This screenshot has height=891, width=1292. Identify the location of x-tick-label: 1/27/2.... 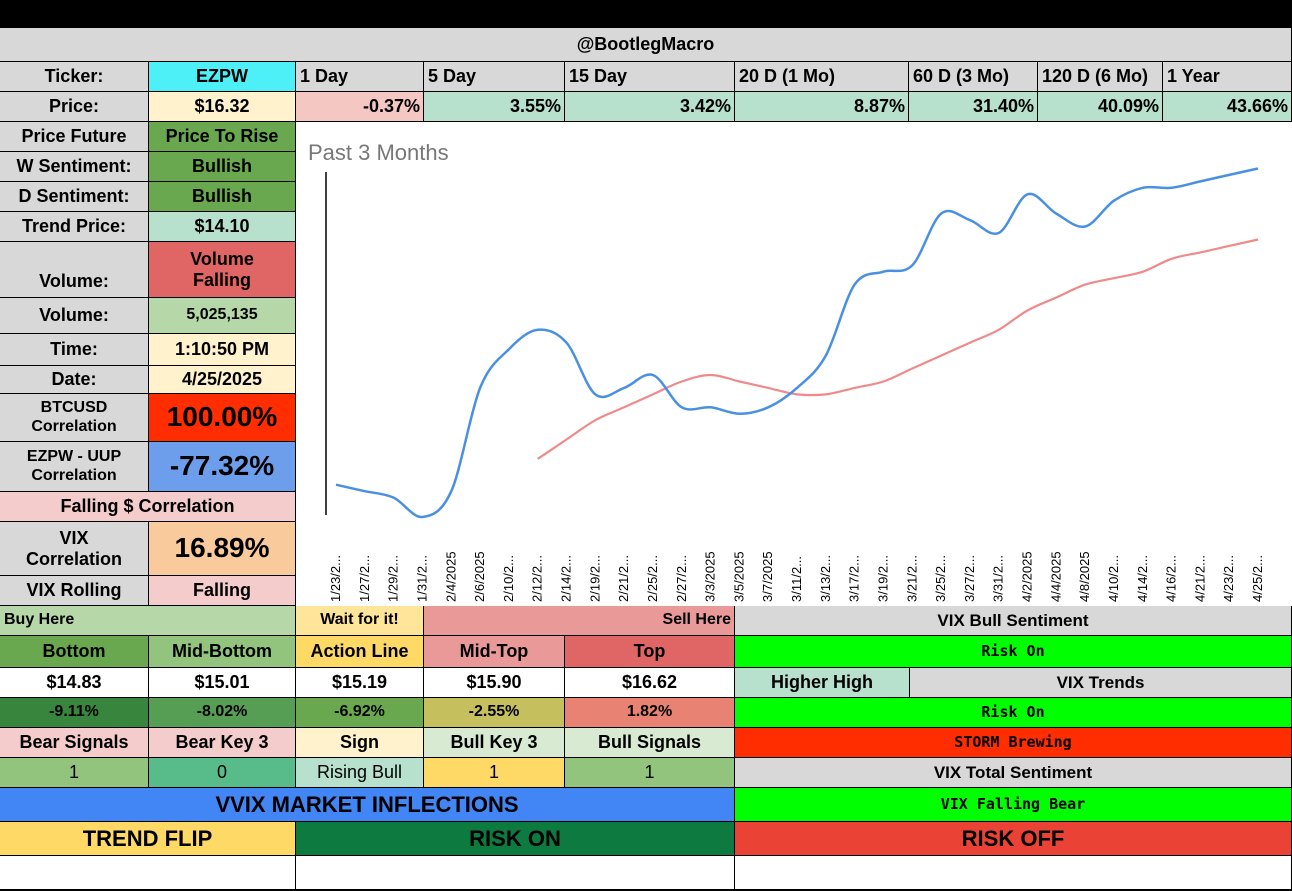
(364, 578).